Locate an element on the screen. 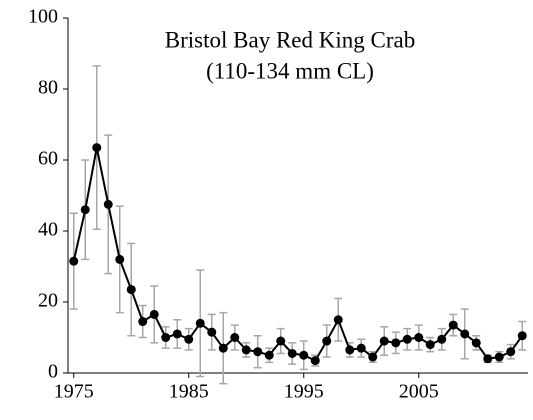  y-tick-label: 60 is located at coordinates (48, 159).